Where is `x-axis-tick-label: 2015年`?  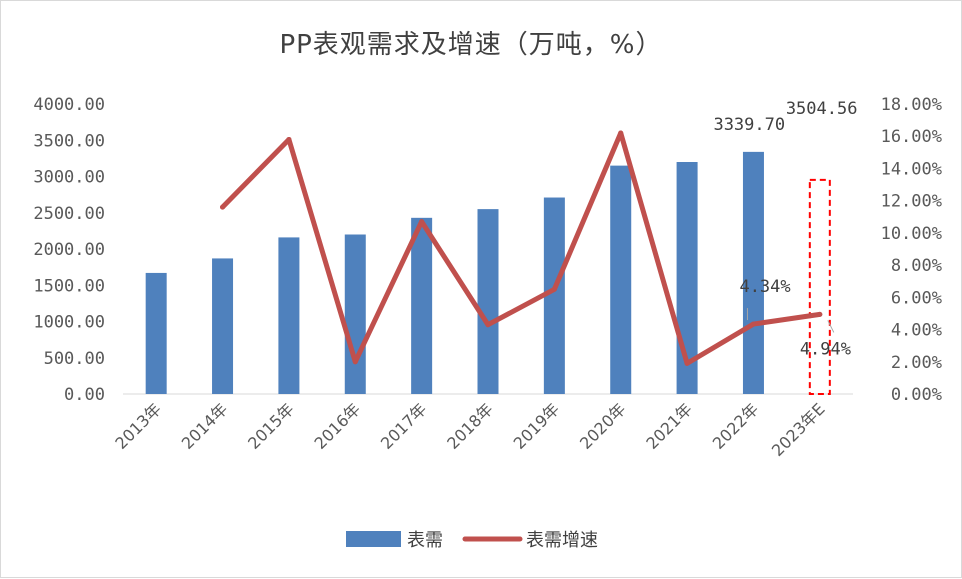 x-axis-tick-label: 2015年 is located at coordinates (271, 426).